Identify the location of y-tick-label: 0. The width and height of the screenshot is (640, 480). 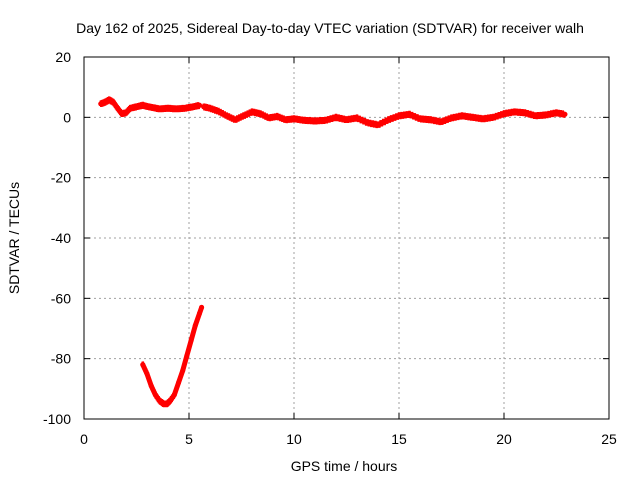
(67, 117).